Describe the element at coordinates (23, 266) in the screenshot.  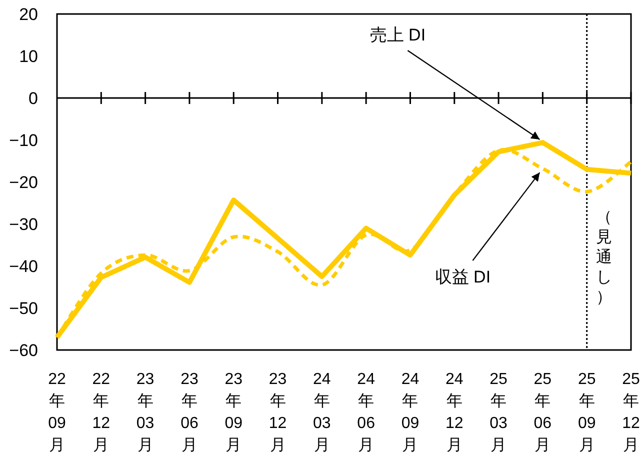
I see `y-tick-label: −40` at that location.